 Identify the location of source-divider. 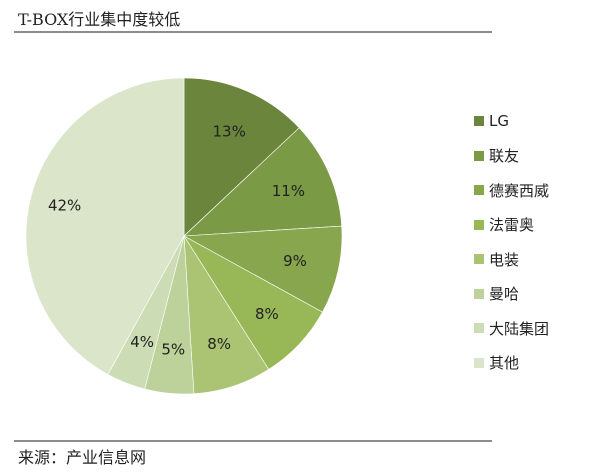
(253, 441).